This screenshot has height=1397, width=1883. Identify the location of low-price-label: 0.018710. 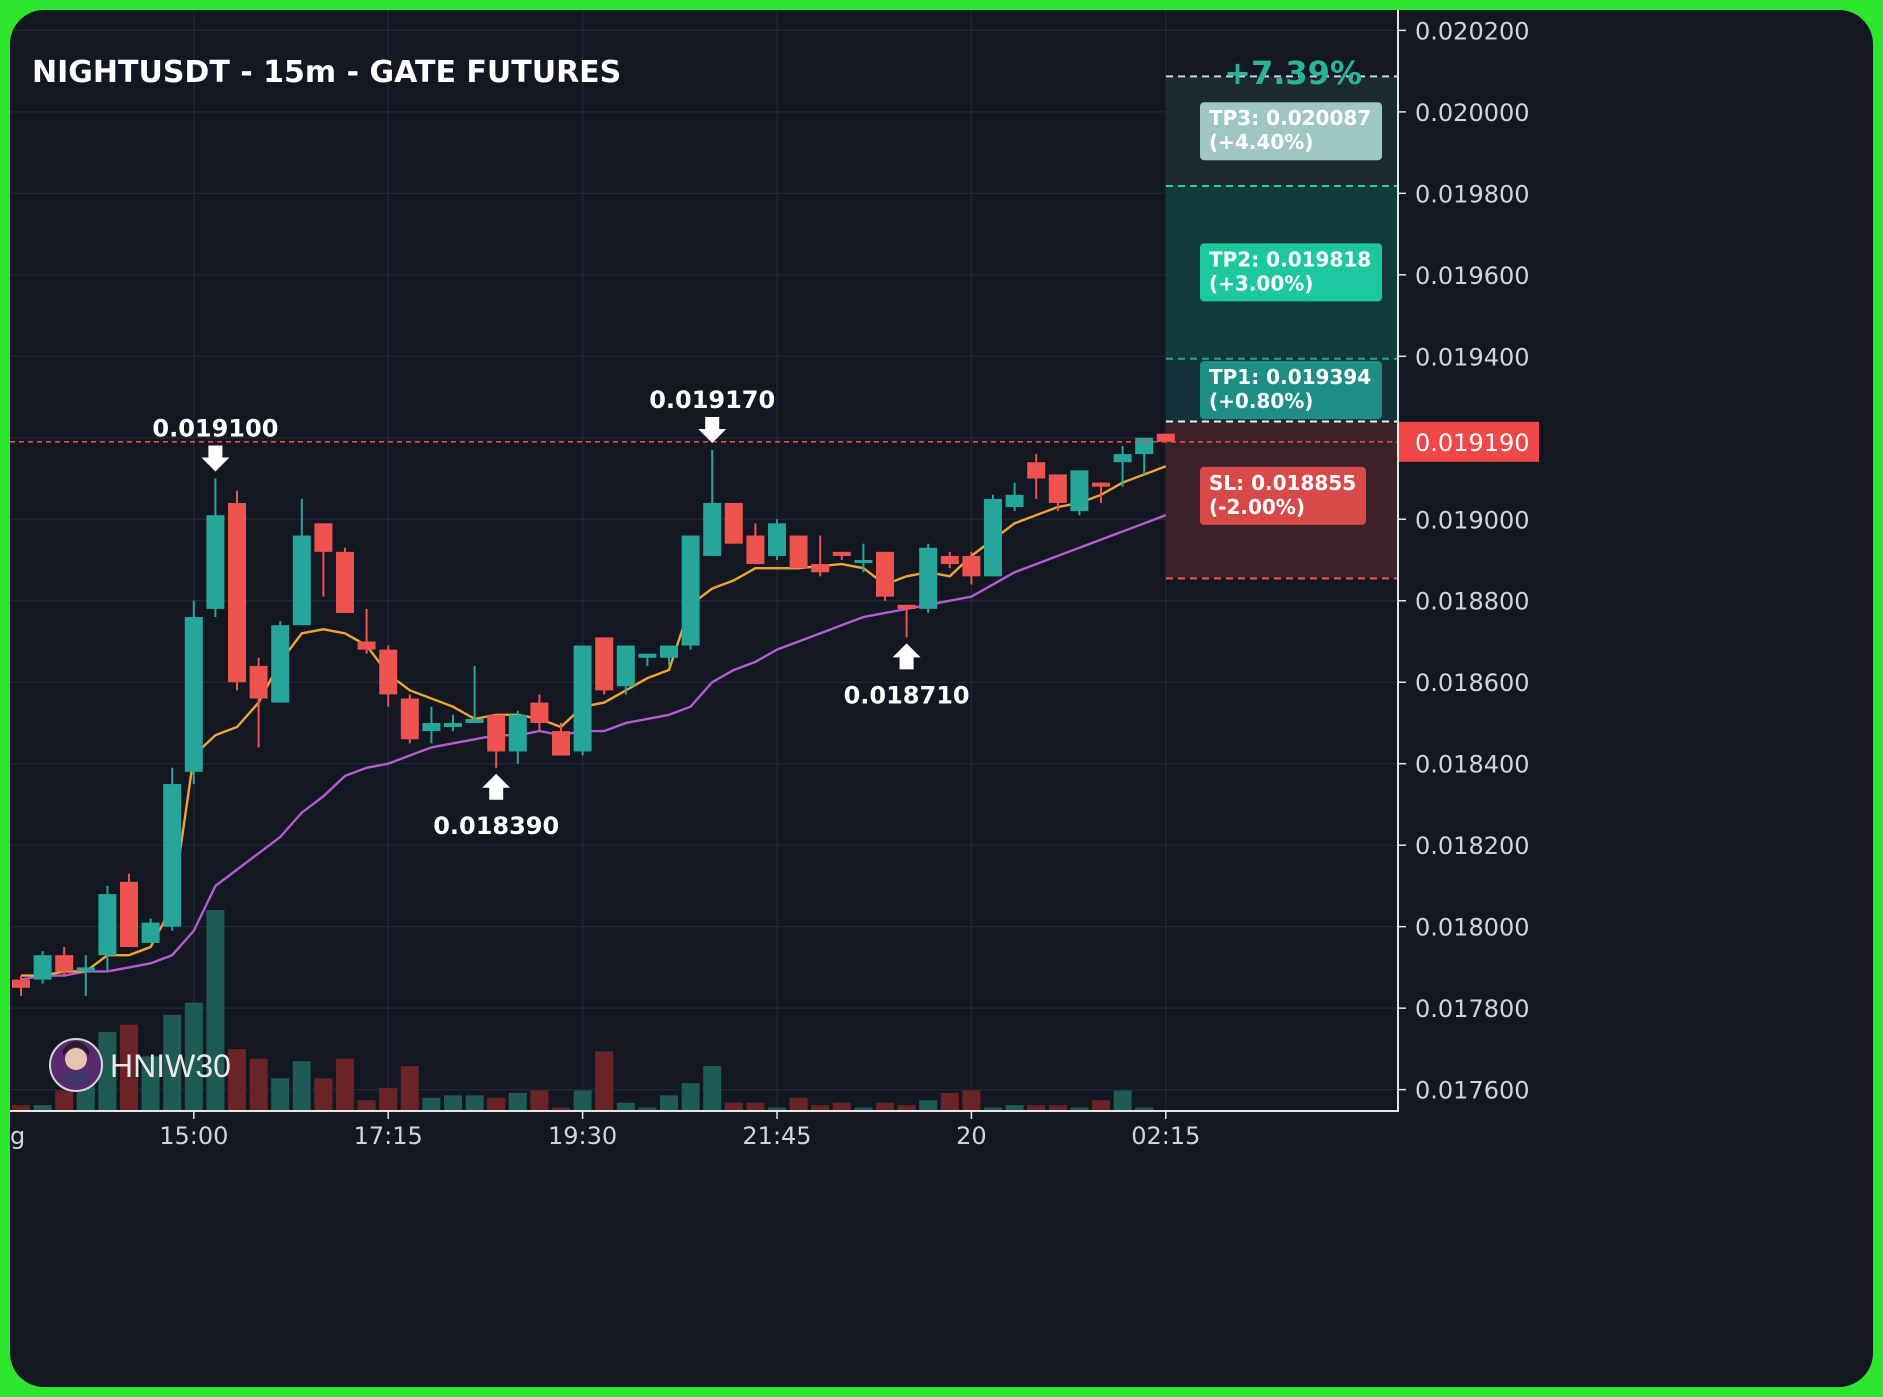
(907, 695).